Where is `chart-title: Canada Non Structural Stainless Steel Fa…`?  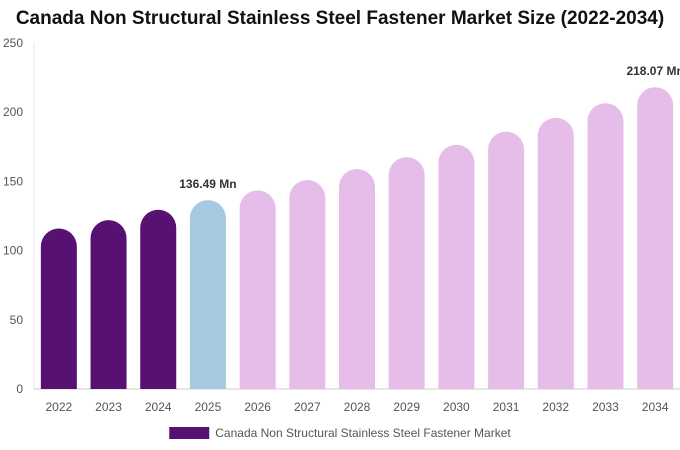 chart-title: Canada Non Structural Stainless Steel Fa… is located at coordinates (340, 18).